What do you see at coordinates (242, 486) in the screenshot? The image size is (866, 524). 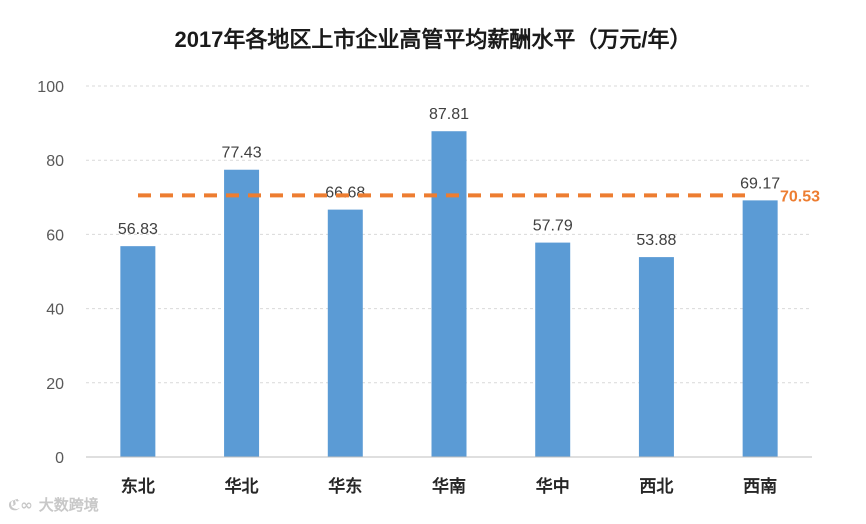 I see `x-tick-label: 华北` at bounding box center [242, 486].